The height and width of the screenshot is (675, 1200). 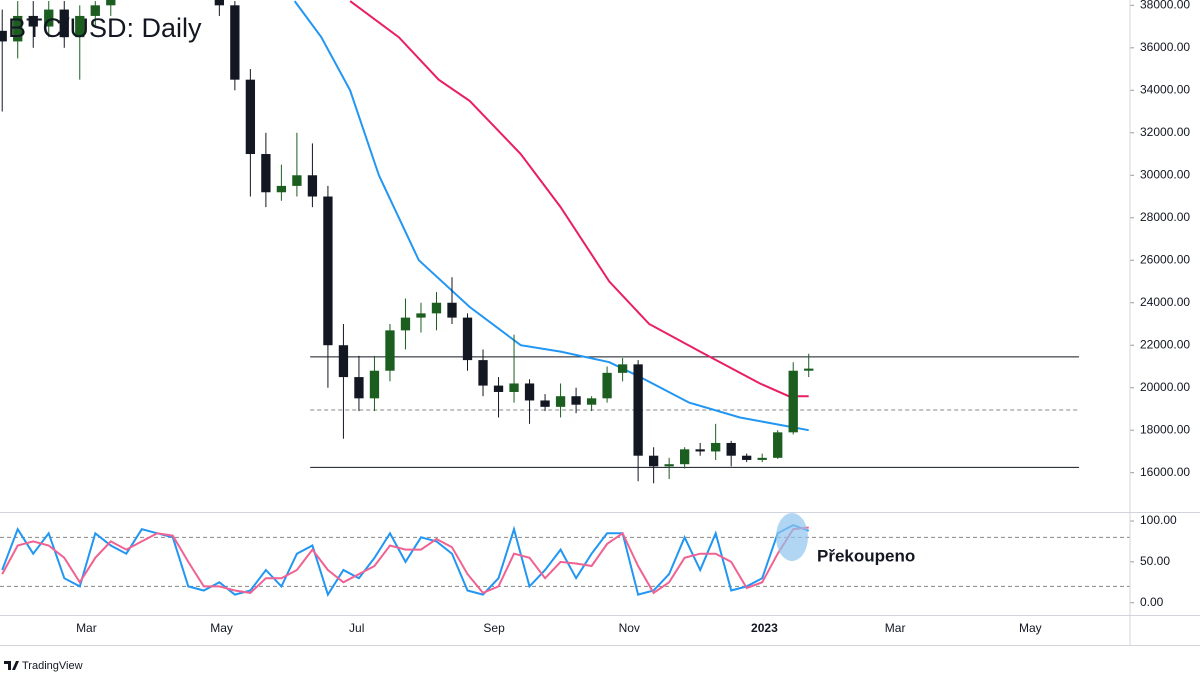 What do you see at coordinates (1165, 429) in the screenshot?
I see `y-tick-label: 18000.00` at bounding box center [1165, 429].